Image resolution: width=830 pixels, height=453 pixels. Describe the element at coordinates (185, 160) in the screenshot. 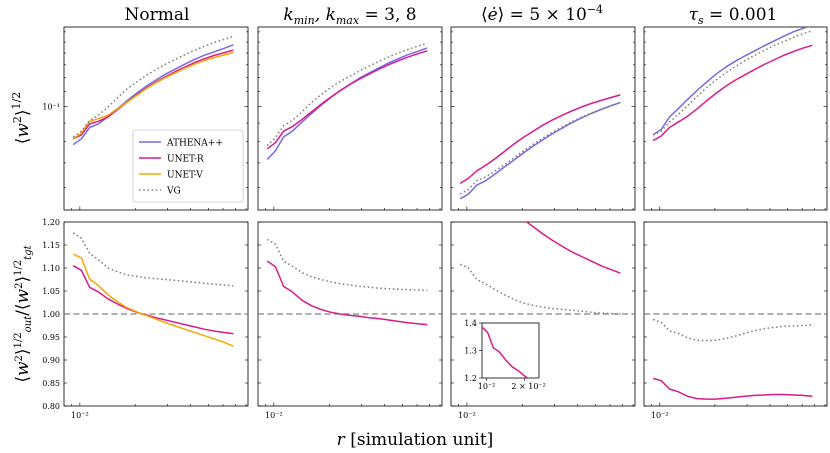

I see `legend-label-unetr: UNET-R` at that location.